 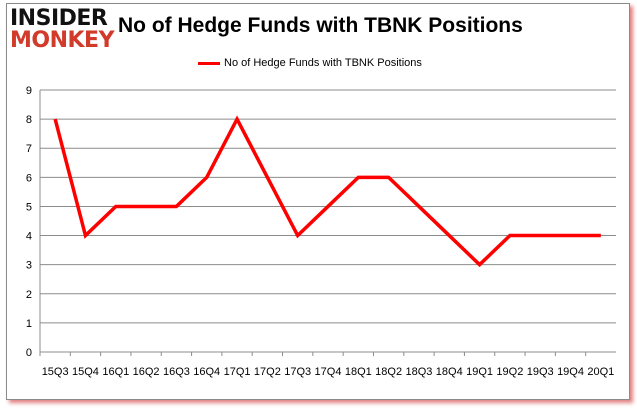 What do you see at coordinates (176, 372) in the screenshot?
I see `x-tick-label: 16Q3` at bounding box center [176, 372].